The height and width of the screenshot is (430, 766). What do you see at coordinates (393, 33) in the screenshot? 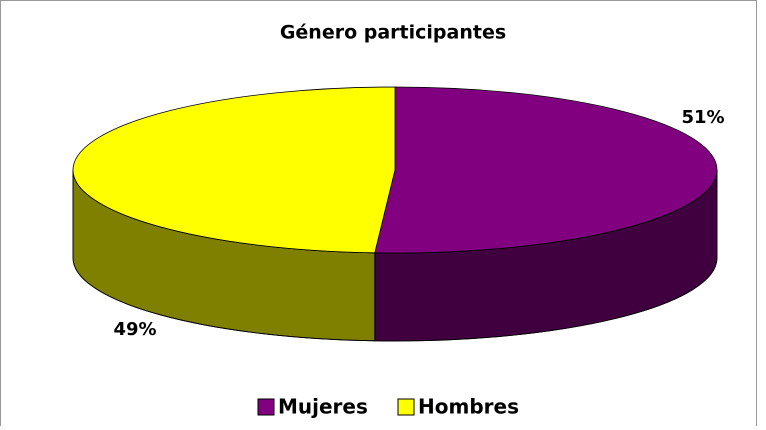
I see `chart-title: Género participantes` at bounding box center [393, 33].